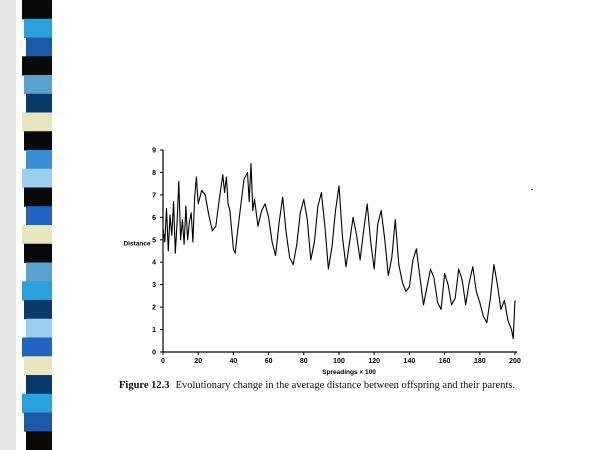  I want to click on caption-figure-number: Figure 12.3, so click(144, 385).